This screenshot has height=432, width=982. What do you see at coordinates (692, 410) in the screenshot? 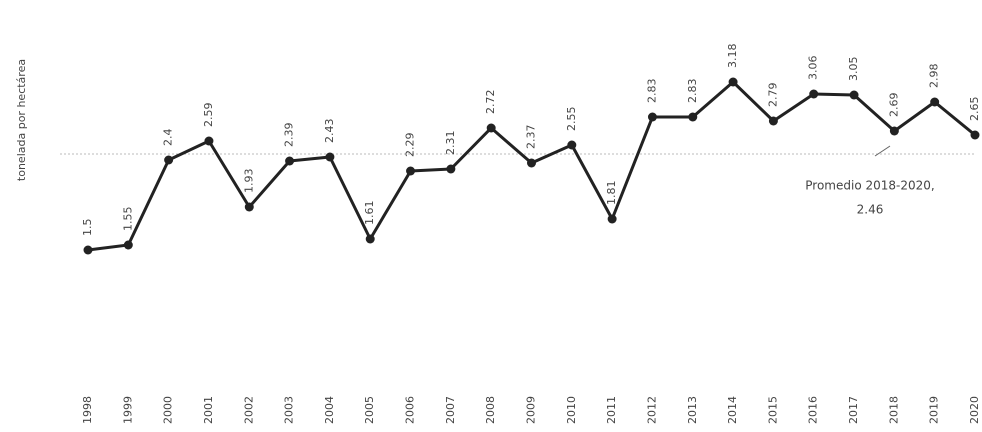
I see `x-tick-label: 2013` at bounding box center [692, 410].